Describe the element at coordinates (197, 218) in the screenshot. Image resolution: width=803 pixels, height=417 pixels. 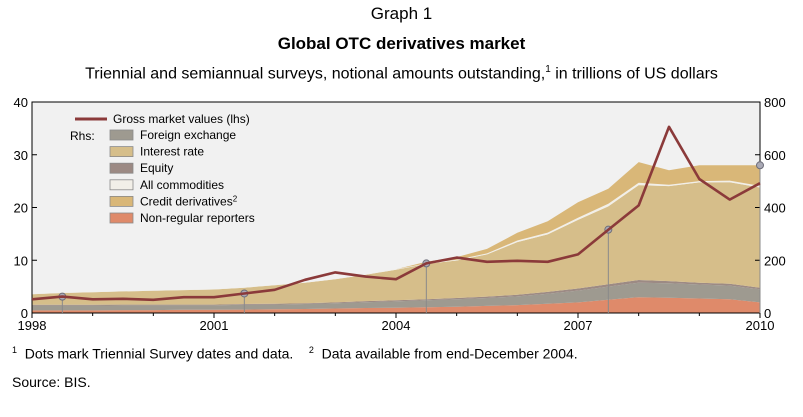
I see `legend-label-non-regular-reporters: Non-regular reporters` at that location.